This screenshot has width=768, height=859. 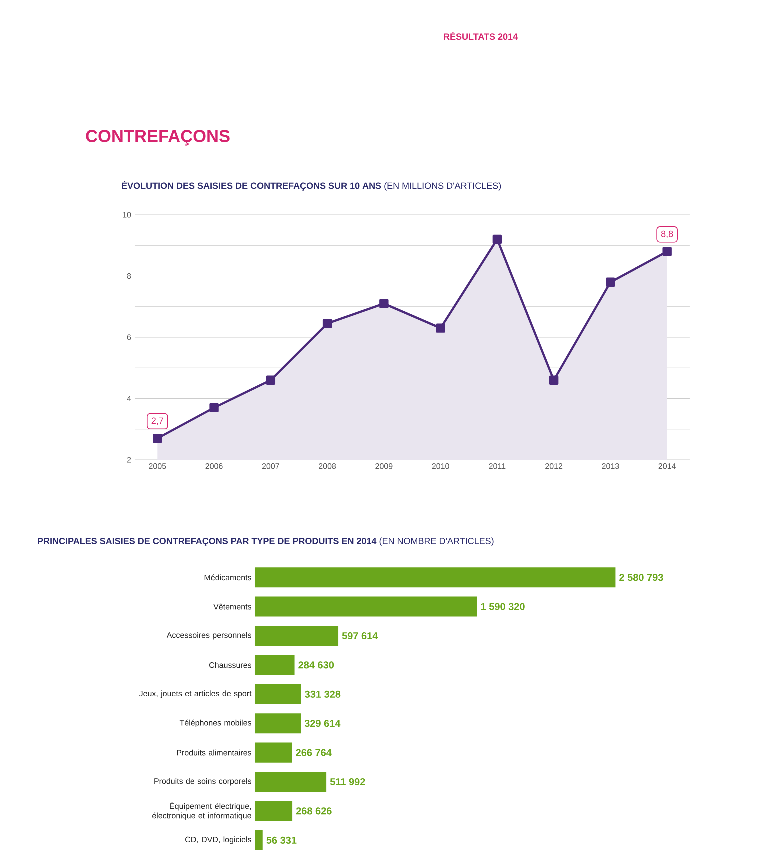 What do you see at coordinates (216, 724) in the screenshot?
I see `y-tick-label: Téléphones mobiles` at bounding box center [216, 724].